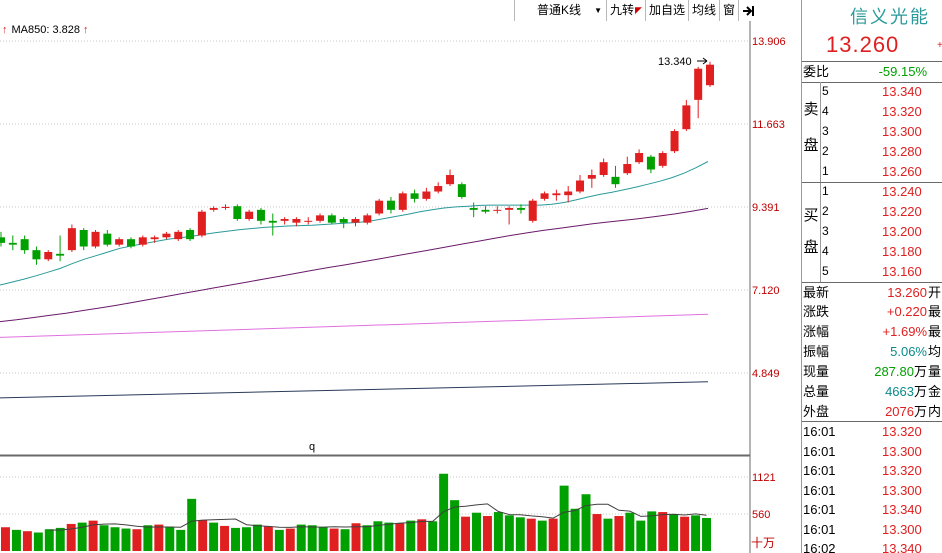 The height and width of the screenshot is (553, 942). Describe the element at coordinates (816, 331) in the screenshot. I see `stat-label: 涨幅` at that location.